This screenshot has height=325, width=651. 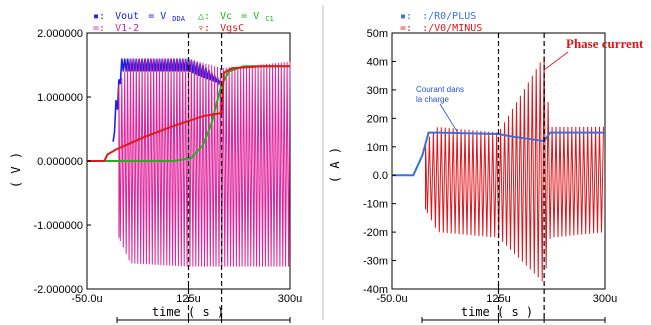 I want to click on right-y-tick-label: -10m, so click(x=375, y=205).